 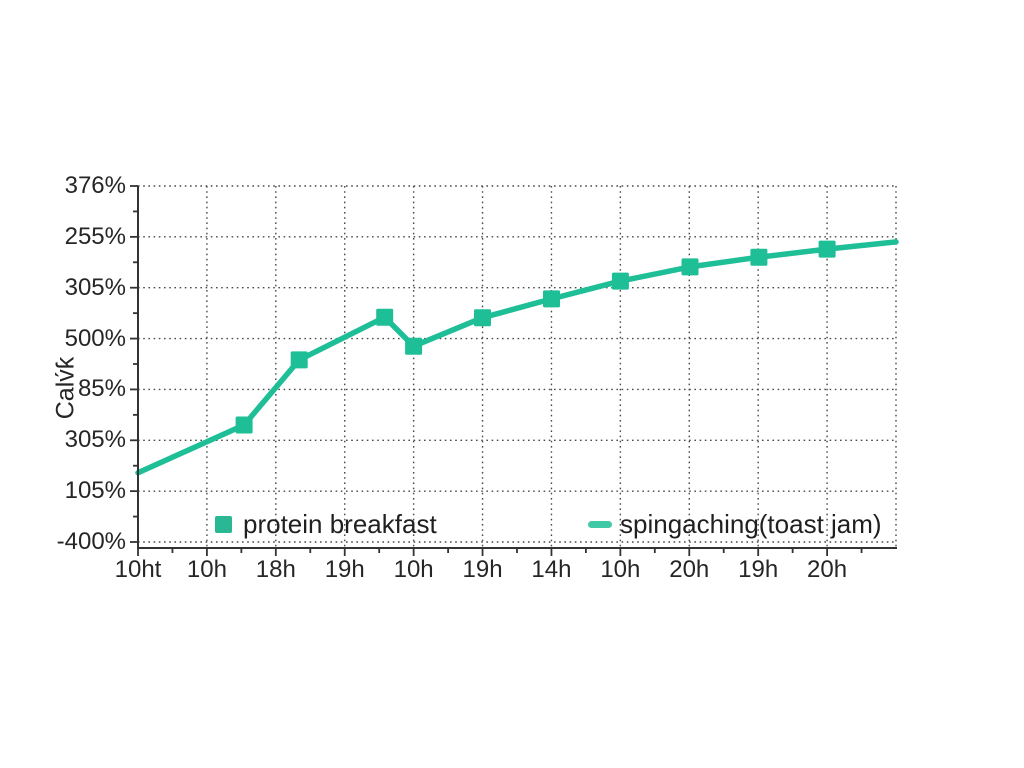 What do you see at coordinates (551, 569) in the screenshot?
I see `x-tick-label: 14h` at bounding box center [551, 569].